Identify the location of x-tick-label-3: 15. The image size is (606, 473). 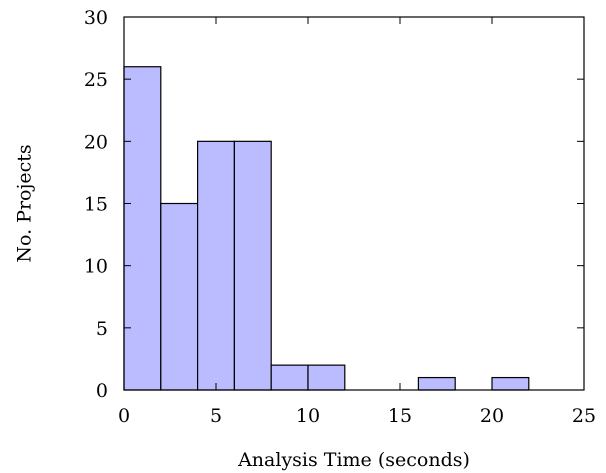
(400, 416).